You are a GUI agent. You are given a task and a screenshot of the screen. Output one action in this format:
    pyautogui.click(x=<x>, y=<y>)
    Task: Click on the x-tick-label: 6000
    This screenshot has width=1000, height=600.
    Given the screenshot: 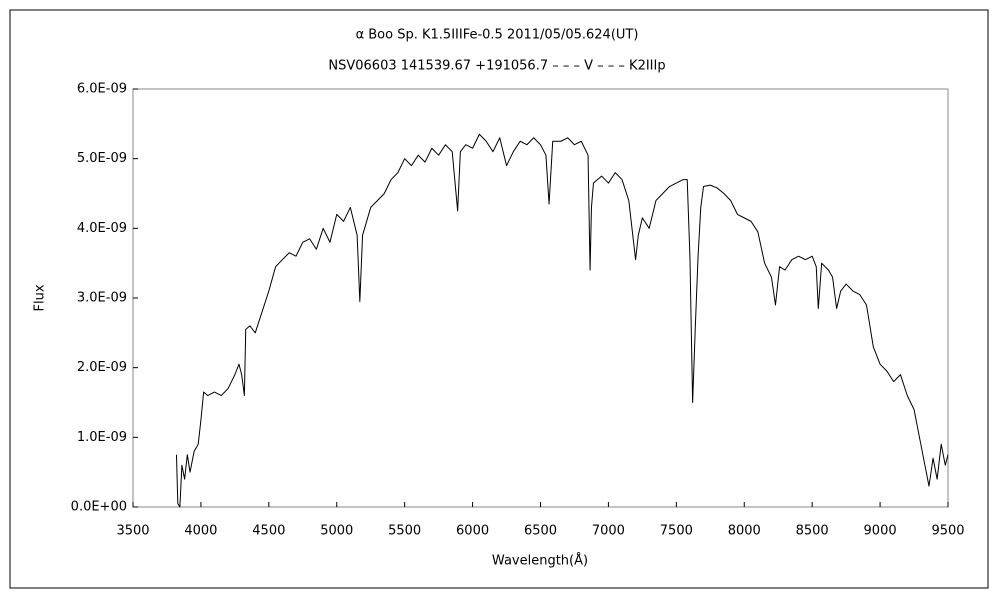 What is the action you would take?
    pyautogui.click(x=472, y=531)
    